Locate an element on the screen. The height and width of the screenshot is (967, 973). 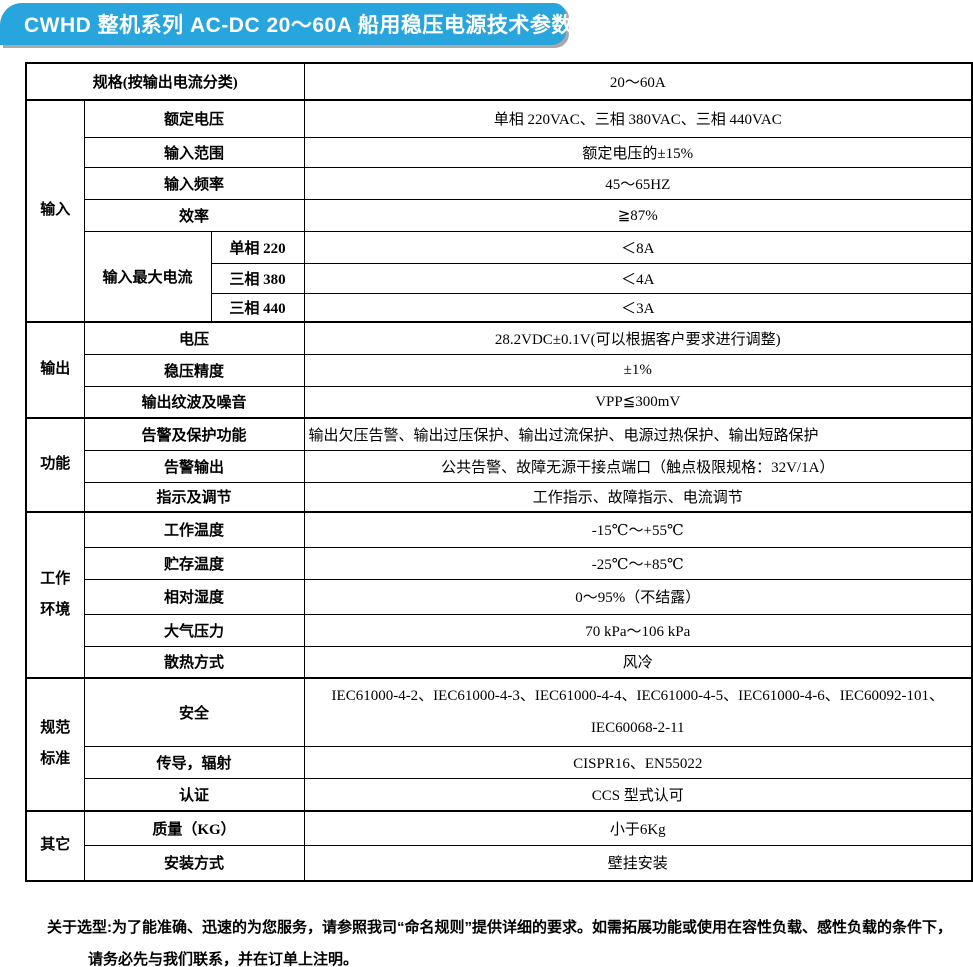
table-row: 贮存温度 -25℃～+85℃ is located at coordinates (499, 563).